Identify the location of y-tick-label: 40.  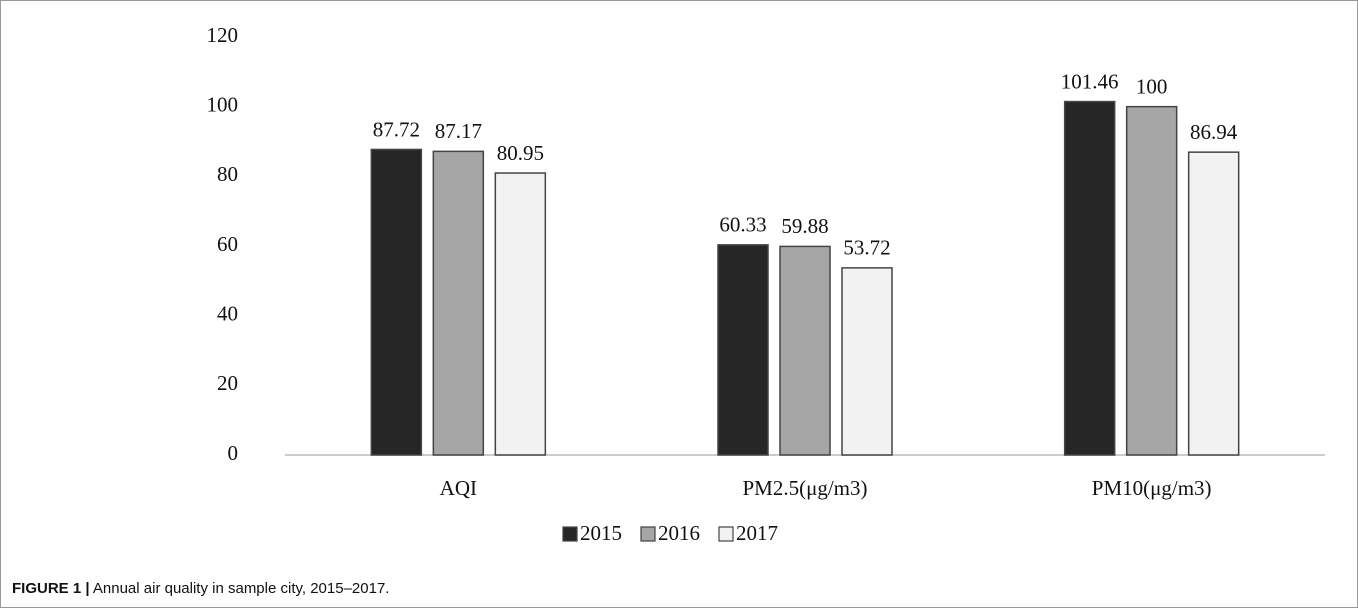
(227, 313).